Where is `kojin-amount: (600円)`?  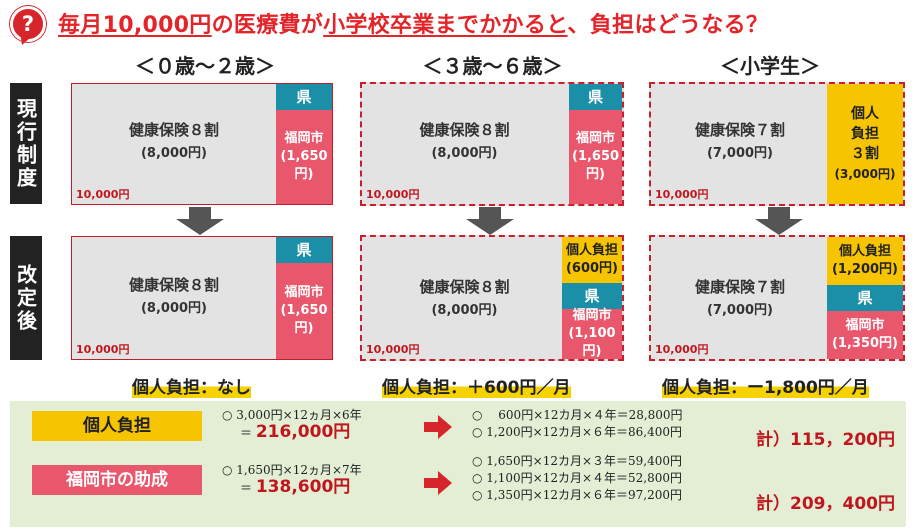
kojin-amount: (600円) is located at coordinates (592, 268).